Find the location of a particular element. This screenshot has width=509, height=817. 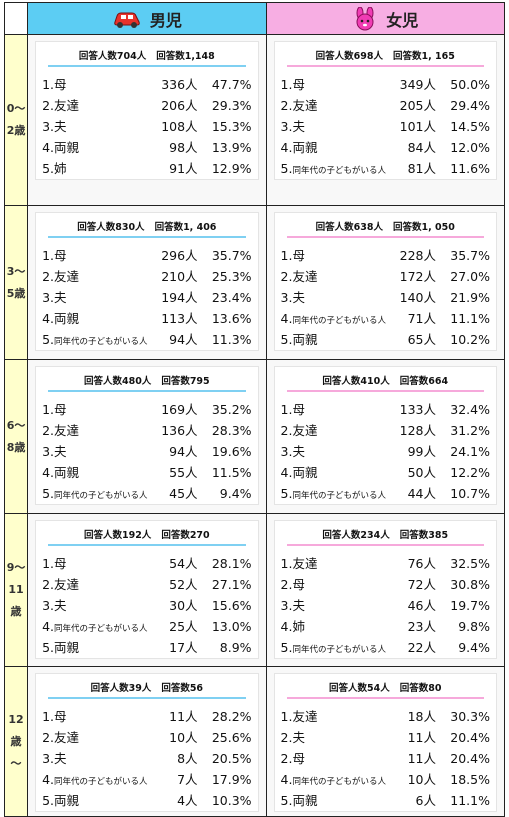

ranking-row: 4.両親 55人 11.5% is located at coordinates (146, 472).